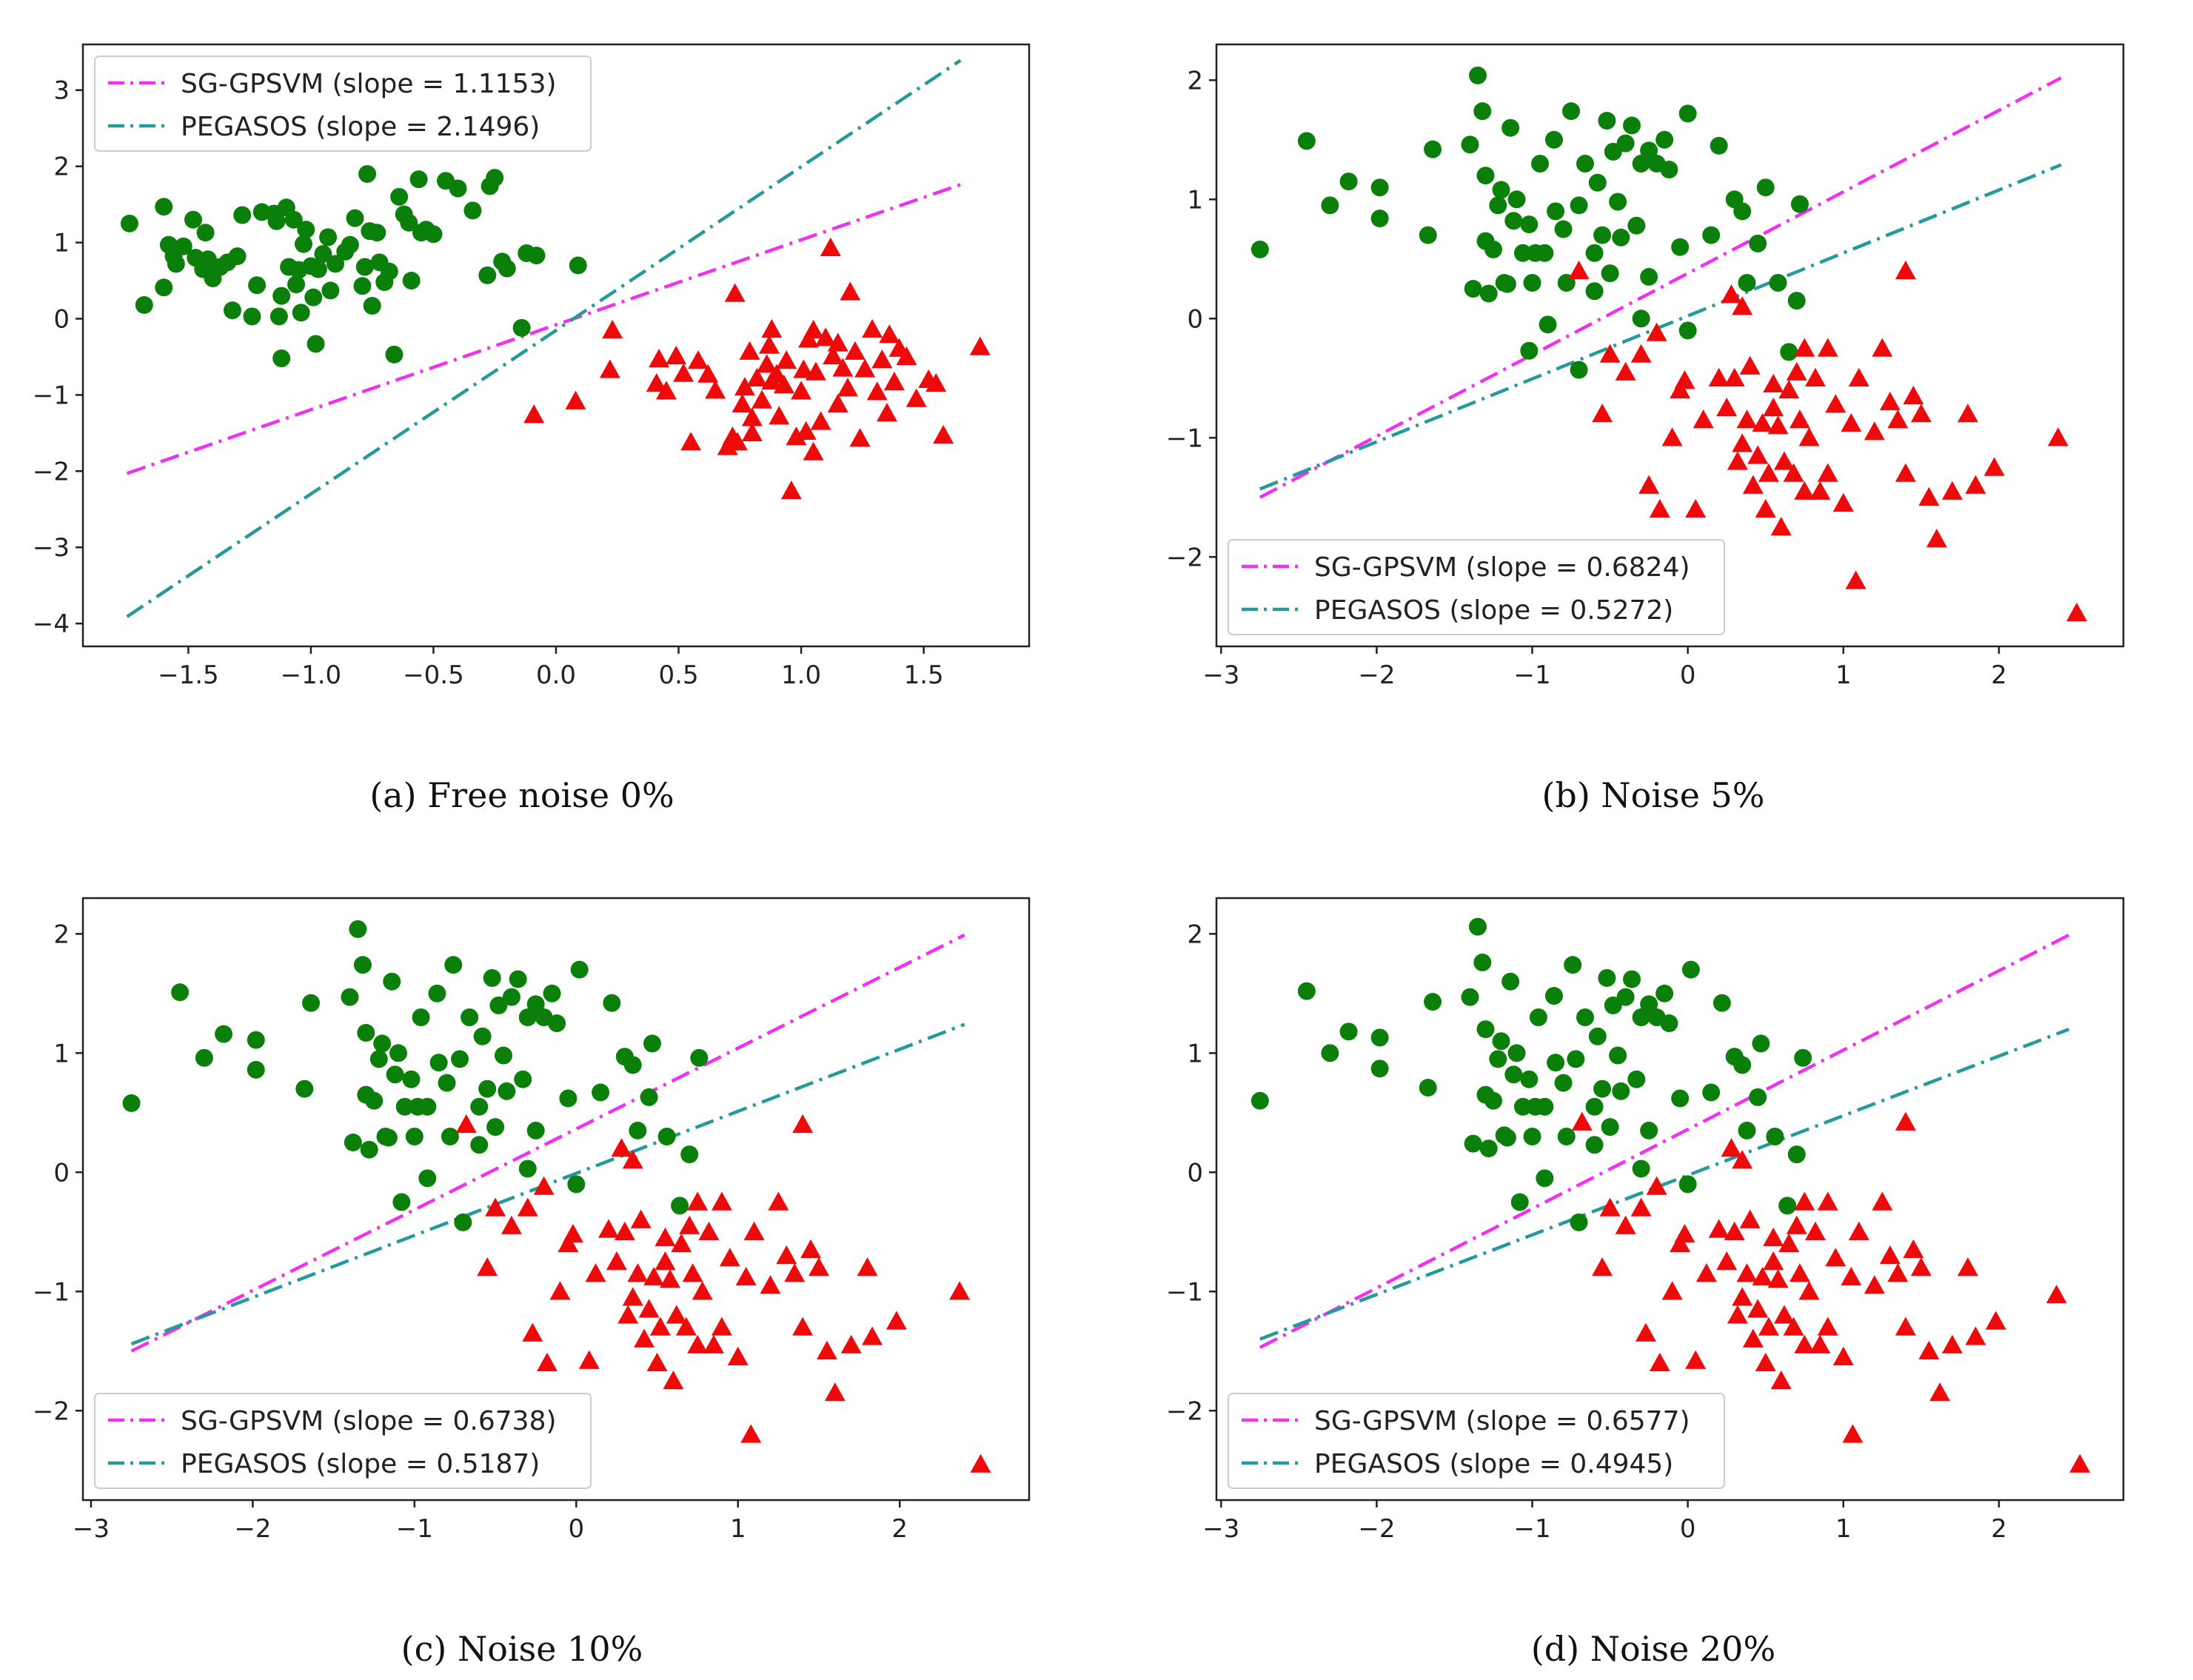 This screenshot has height=1680, width=2193. What do you see at coordinates (61, 91) in the screenshot?
I see `y-tick-label-a-7: 3` at bounding box center [61, 91].